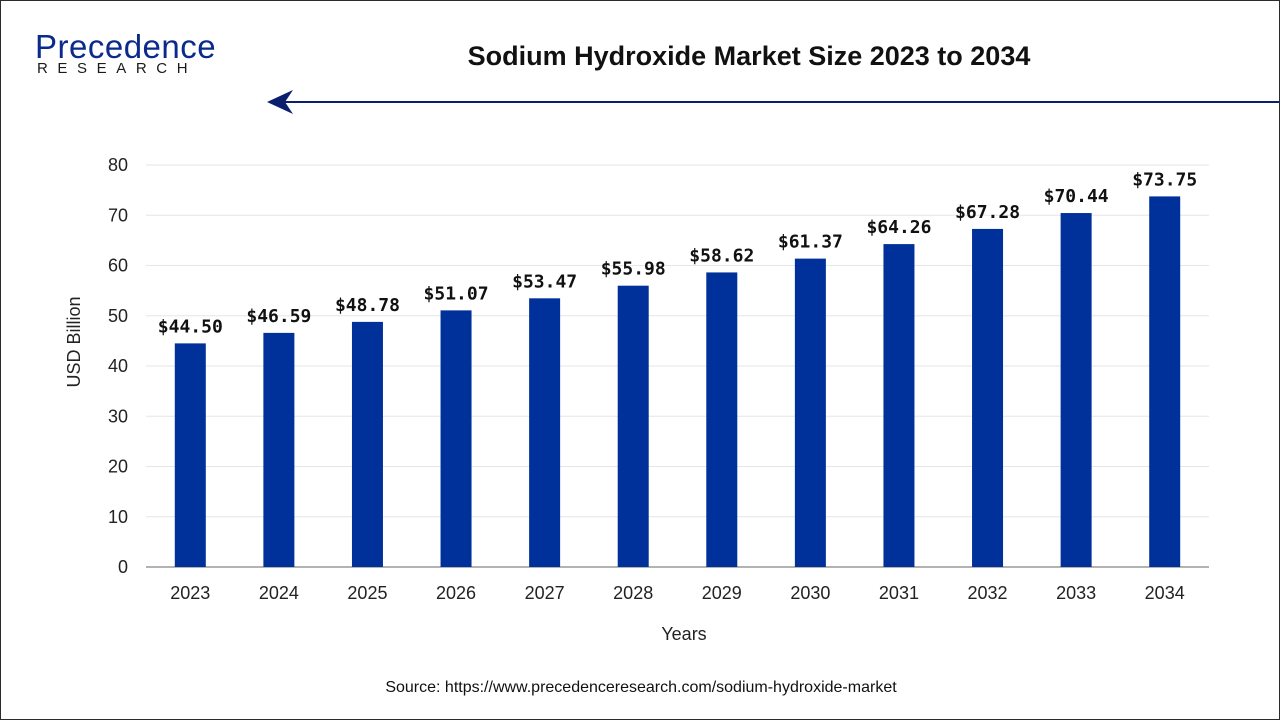 This screenshot has width=1280, height=720. I want to click on x-tick-label: 2023, so click(190, 593).